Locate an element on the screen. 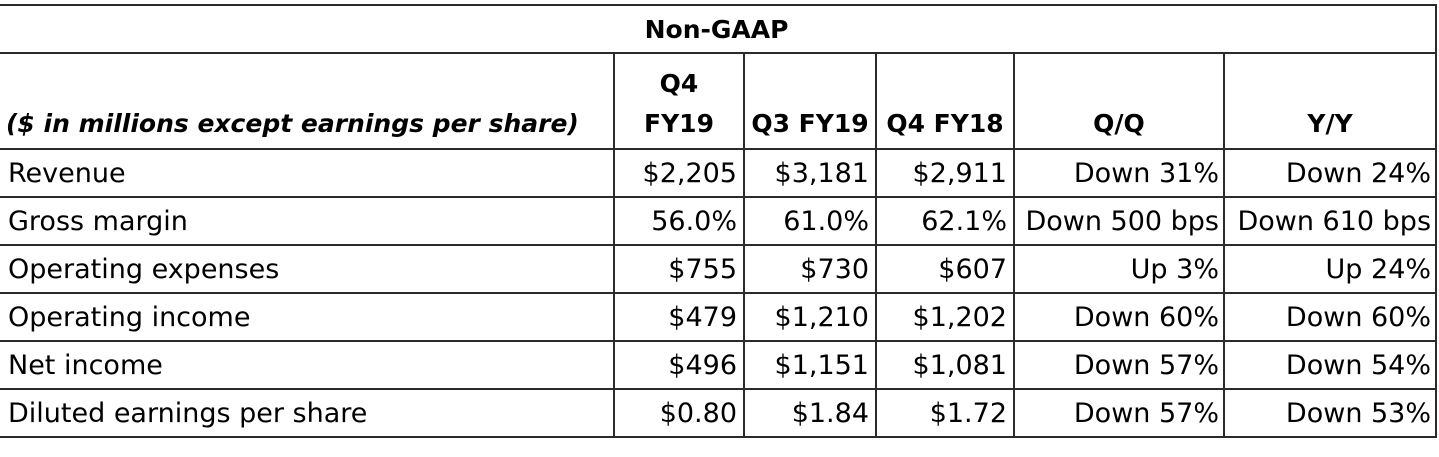 The width and height of the screenshot is (1439, 457). cell-q3-fy19: $1,210 is located at coordinates (810, 317).